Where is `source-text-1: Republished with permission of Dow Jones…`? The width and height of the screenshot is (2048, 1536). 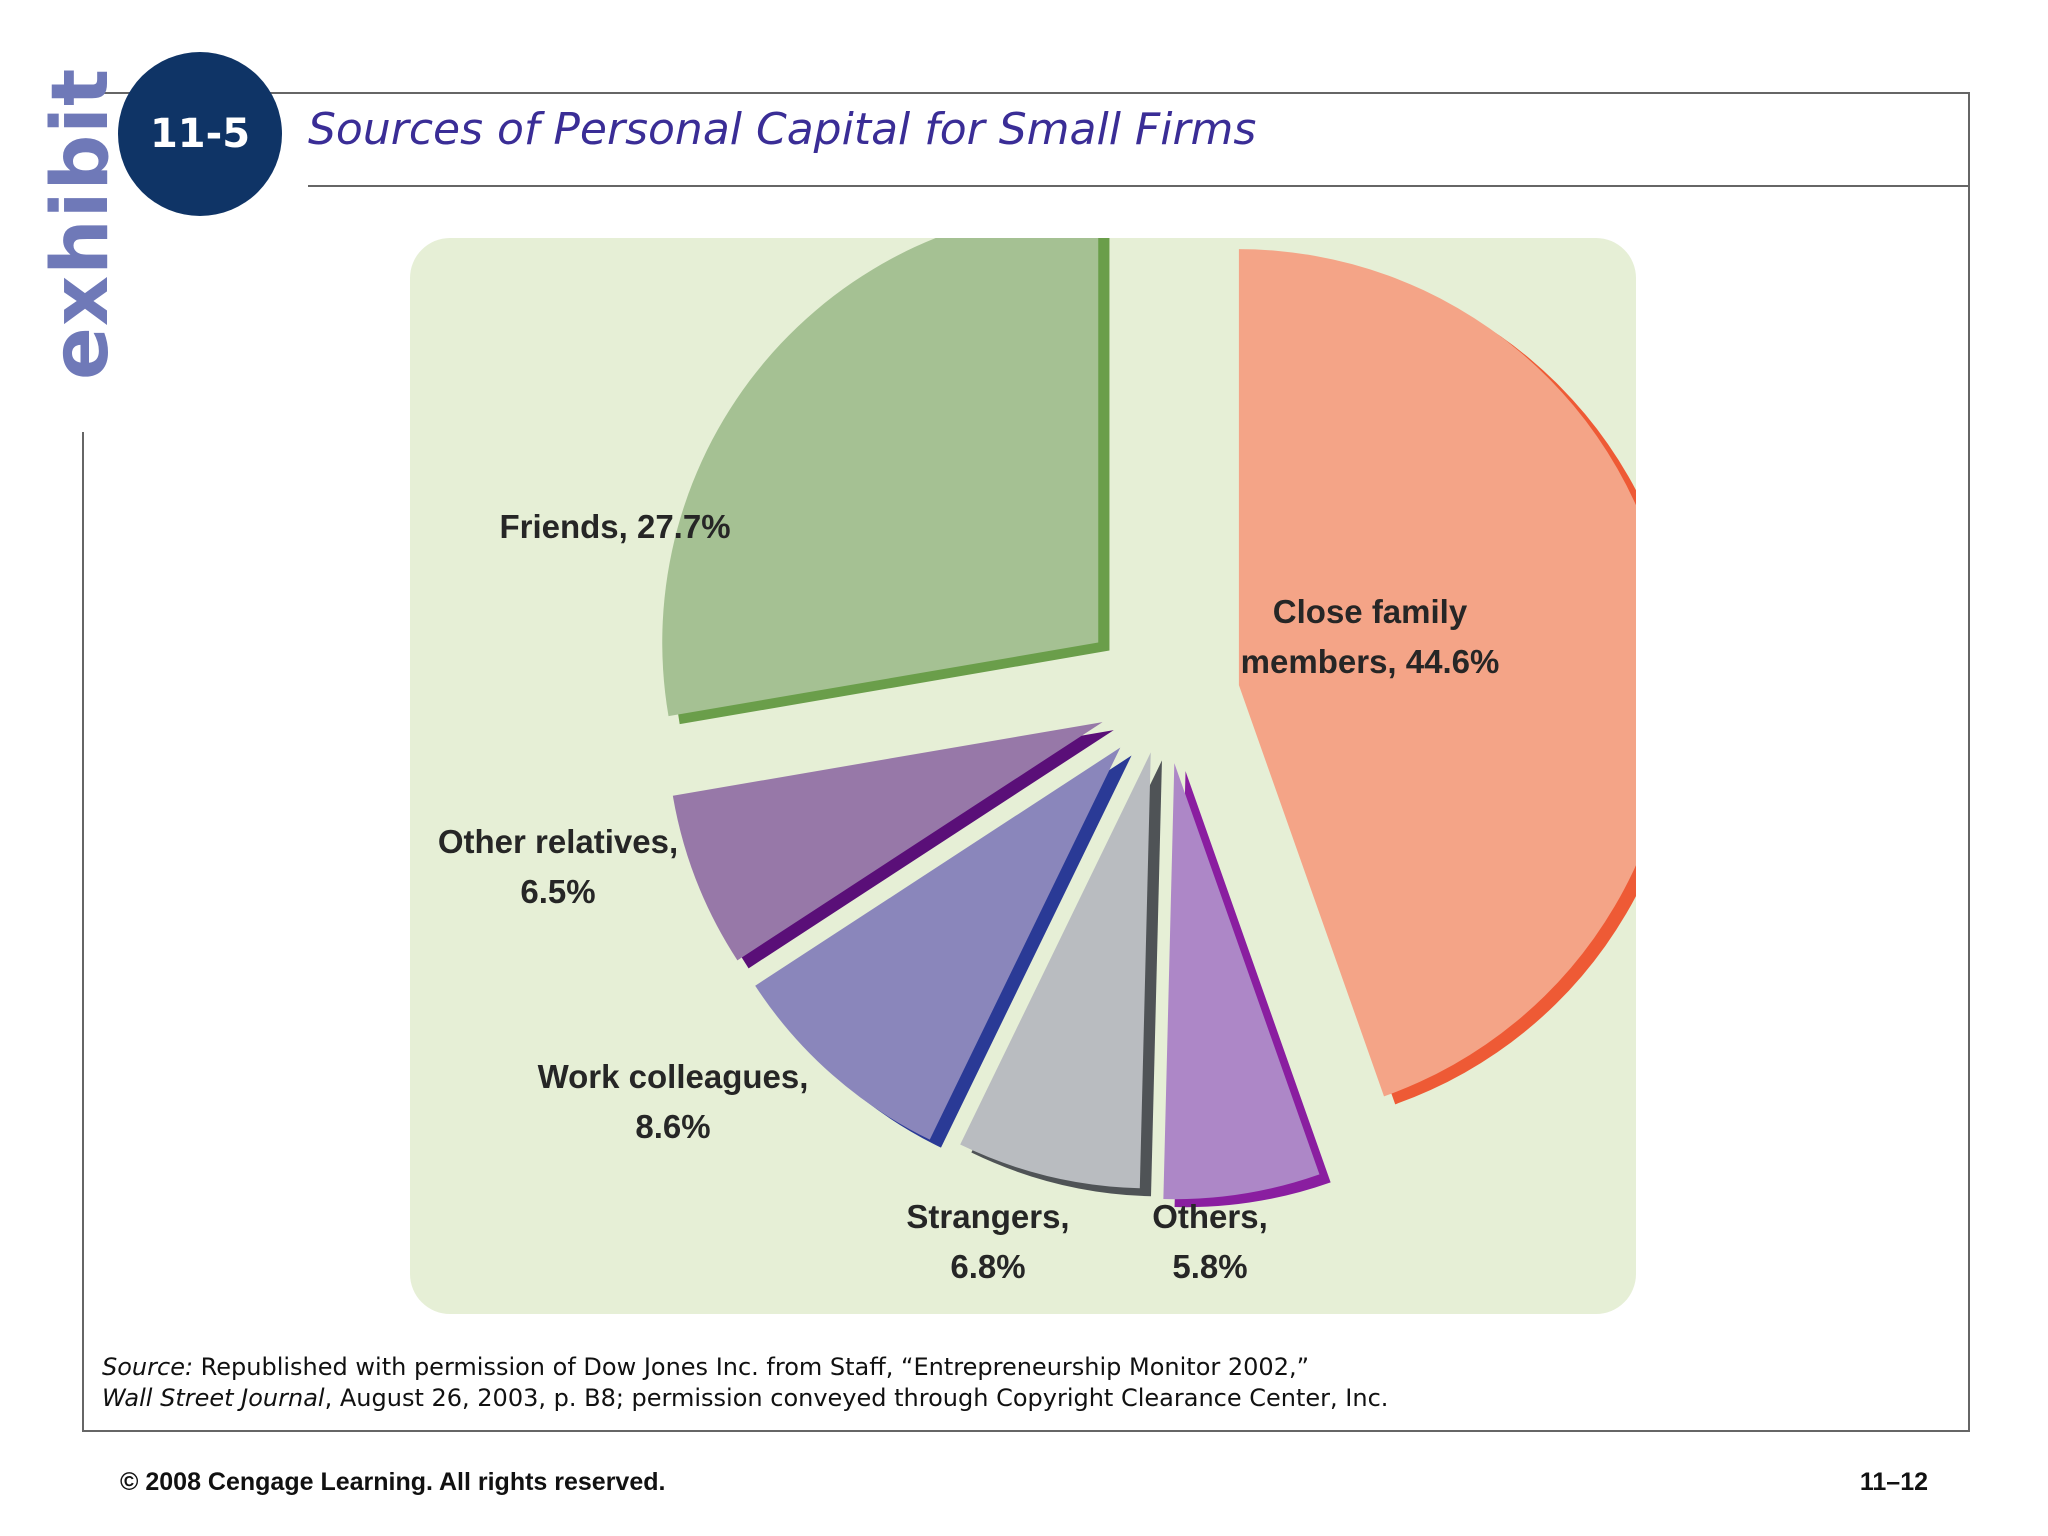
source-text-1: Republished with permission of Dow Jones… is located at coordinates (751, 1367).